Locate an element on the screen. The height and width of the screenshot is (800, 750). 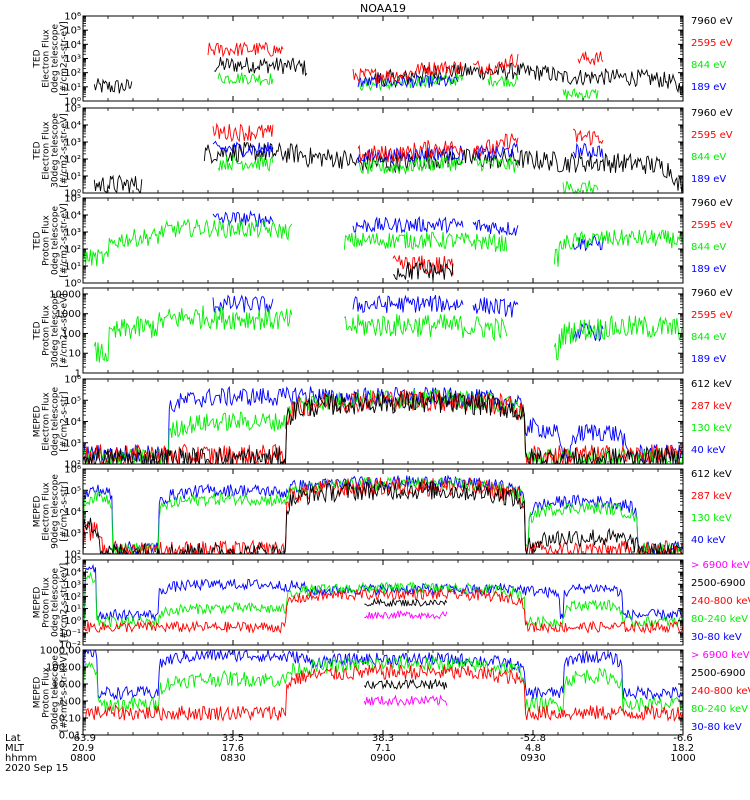
legend-entry: 2500-6900 is located at coordinates (718, 673).